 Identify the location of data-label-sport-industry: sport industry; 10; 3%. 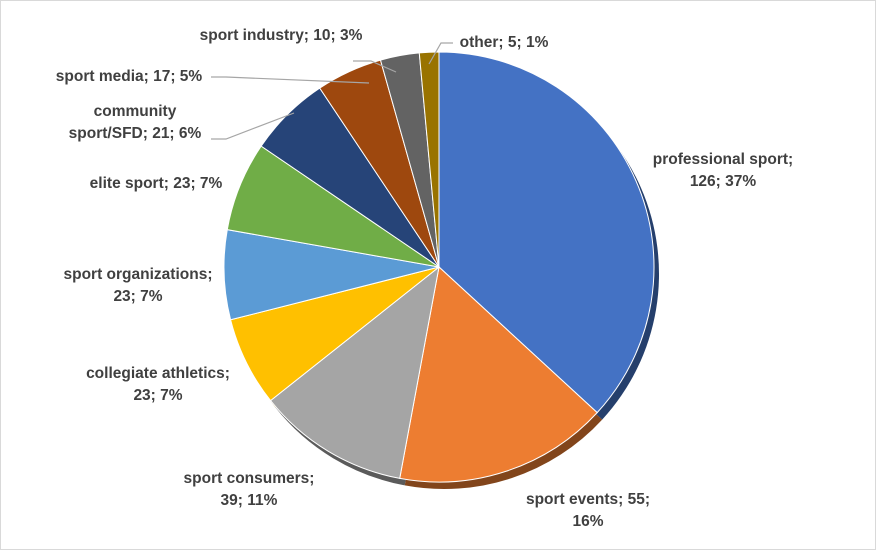
(281, 35).